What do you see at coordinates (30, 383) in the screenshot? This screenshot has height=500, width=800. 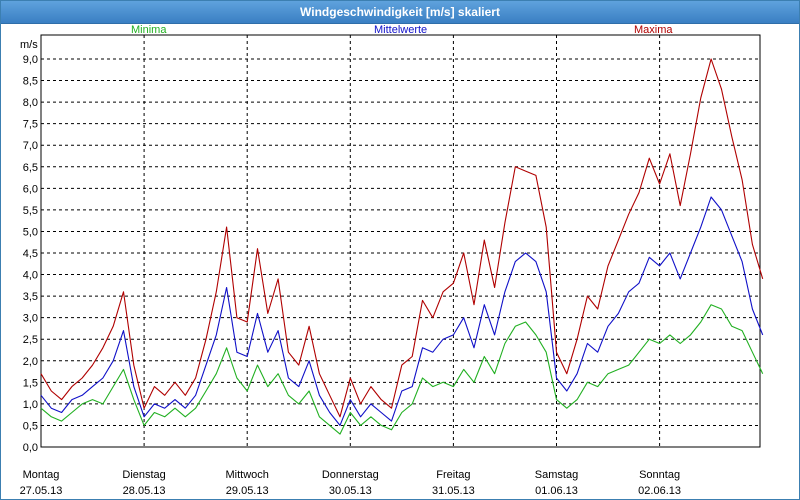 I see `y-tick-label: 1,5` at bounding box center [30, 383].